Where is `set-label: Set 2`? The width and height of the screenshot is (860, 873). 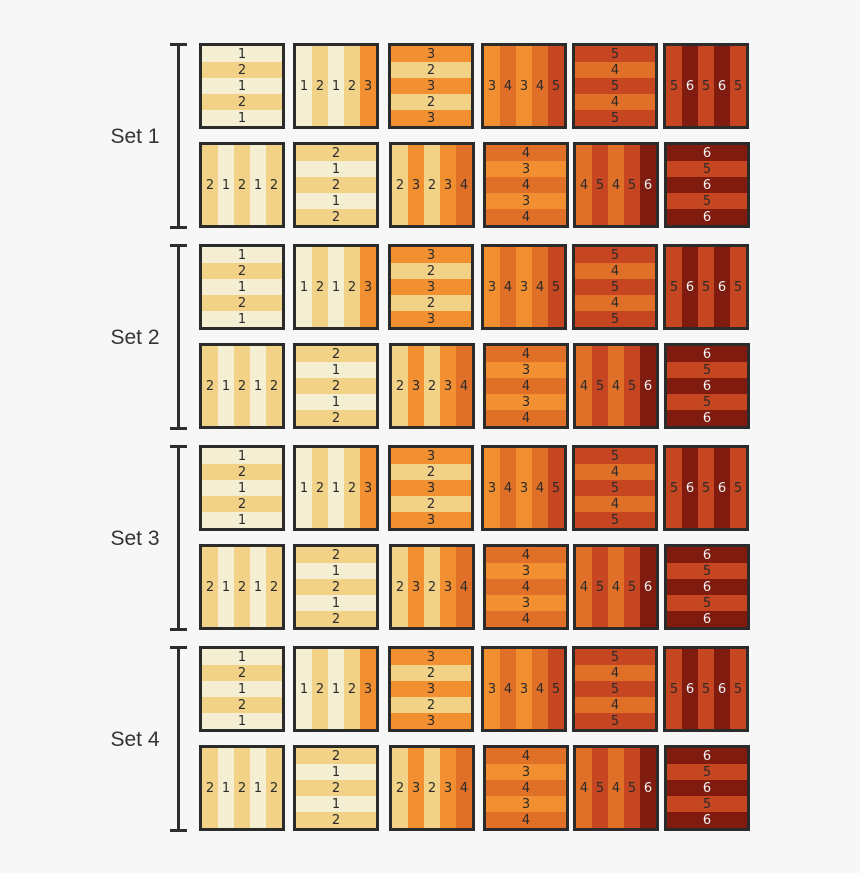 set-label: Set 2 is located at coordinates (135, 337).